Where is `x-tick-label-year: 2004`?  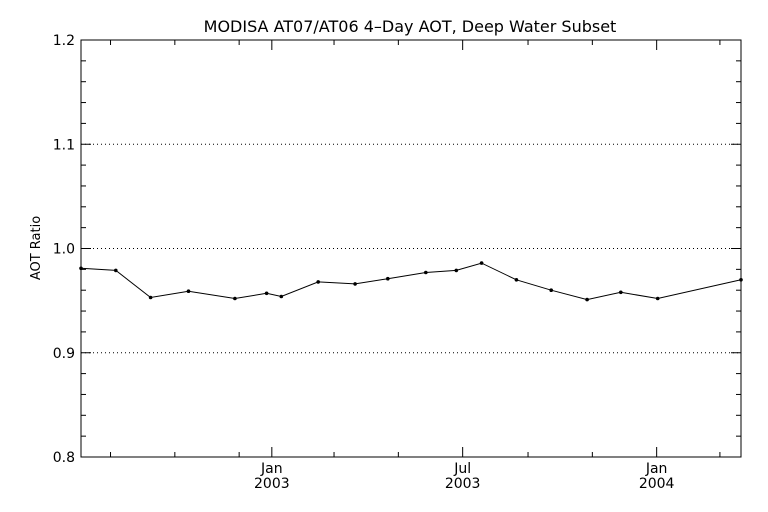 x-tick-label-year: 2004 is located at coordinates (657, 484).